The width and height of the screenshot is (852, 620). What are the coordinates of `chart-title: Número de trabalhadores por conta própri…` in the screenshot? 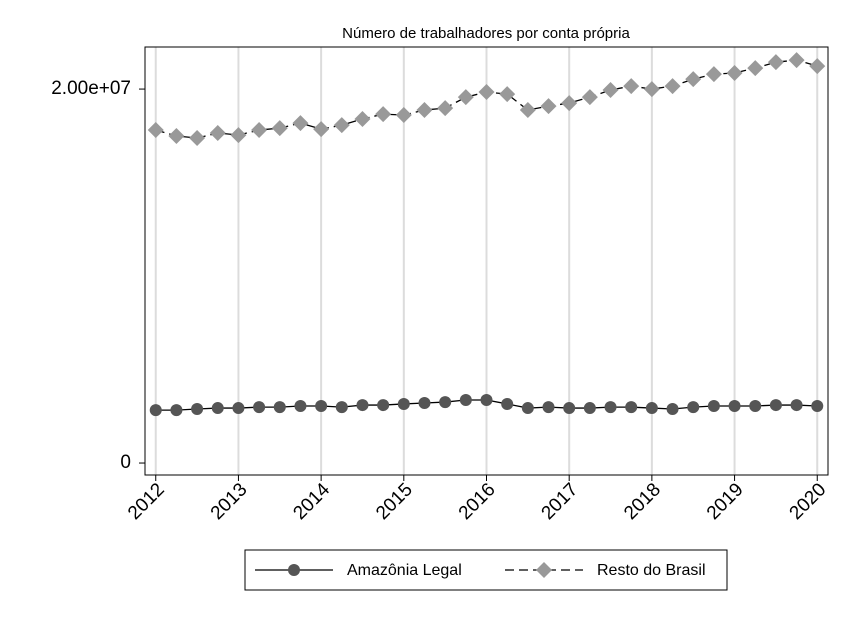 It's located at (486, 33).